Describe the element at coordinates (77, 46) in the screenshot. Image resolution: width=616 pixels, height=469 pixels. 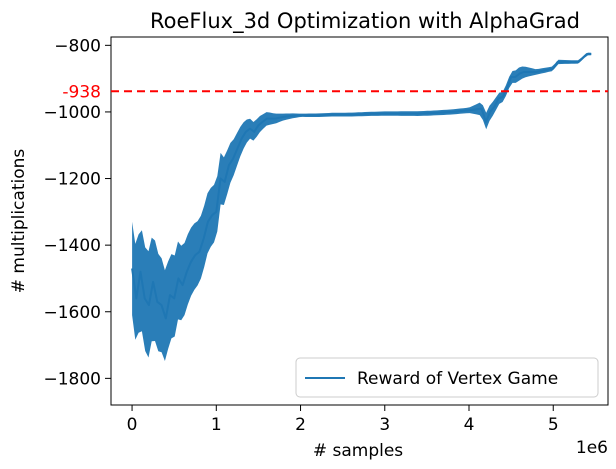
I see `y-tick-label: −800` at that location.